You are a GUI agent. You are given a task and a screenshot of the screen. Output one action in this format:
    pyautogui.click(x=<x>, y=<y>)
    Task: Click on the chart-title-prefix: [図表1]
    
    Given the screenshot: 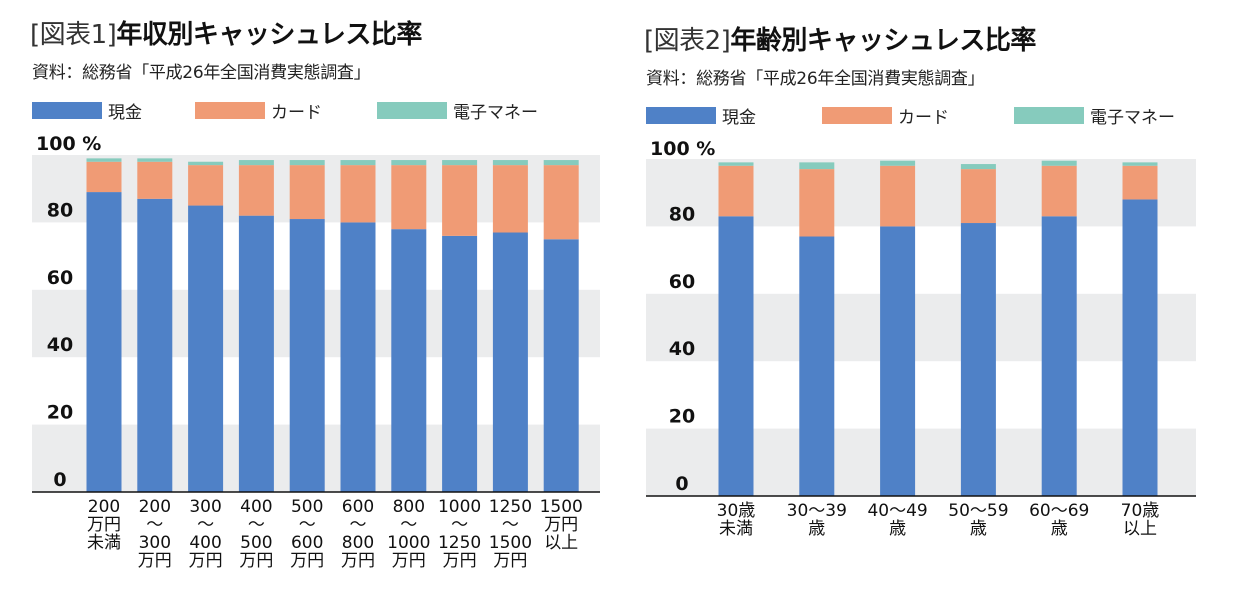 What is the action you would take?
    pyautogui.click(x=73, y=35)
    